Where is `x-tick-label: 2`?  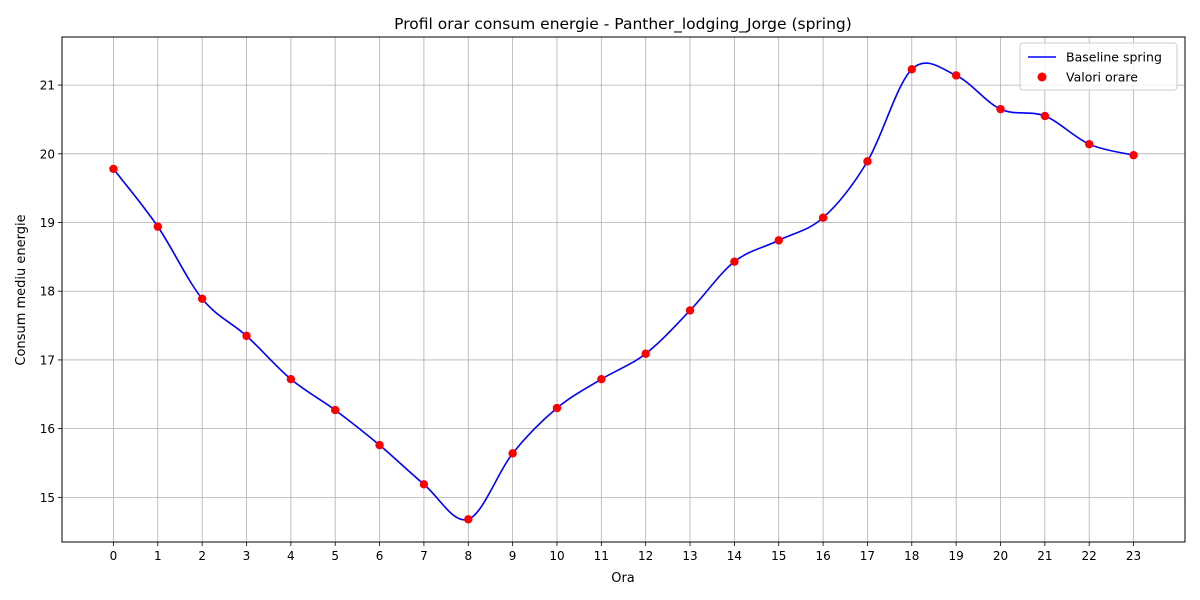 x-tick-label: 2 is located at coordinates (202, 556).